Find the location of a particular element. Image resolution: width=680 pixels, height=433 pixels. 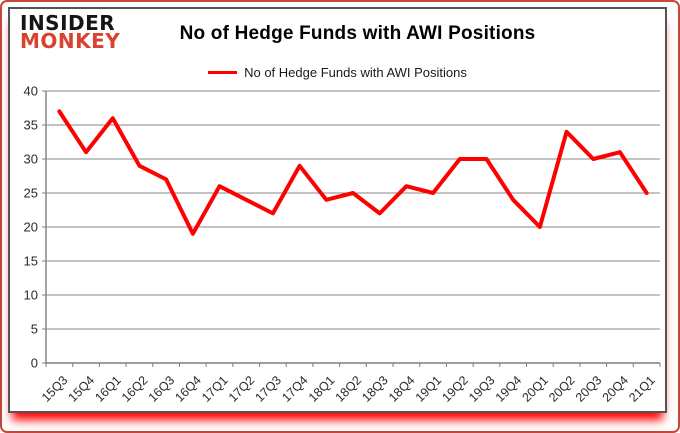

legend: No of Hedge Funds with AWI Positions is located at coordinates (337, 72).